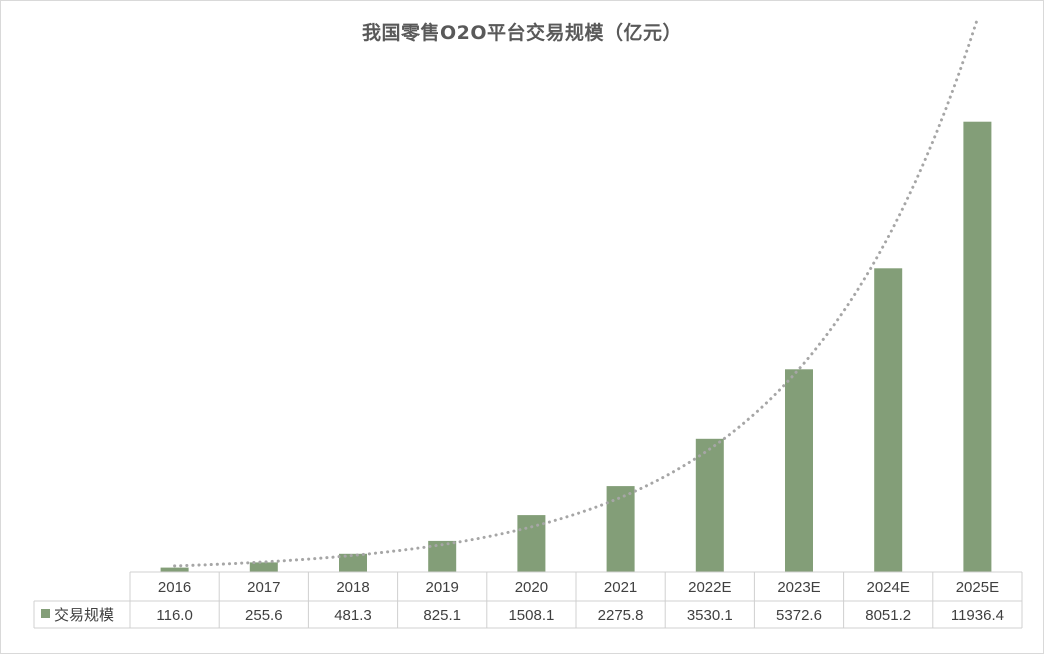  Describe the element at coordinates (442, 587) in the screenshot. I see `tick-label: 2019` at that location.